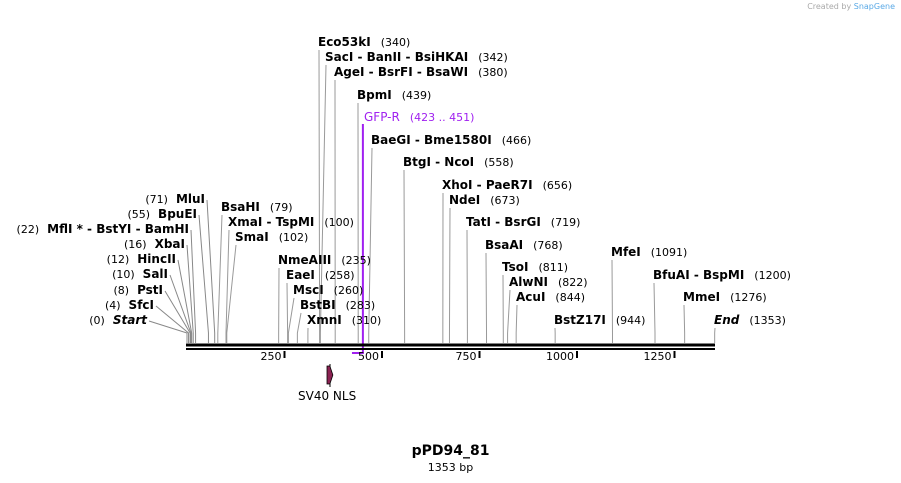 The width and height of the screenshot is (901, 483). I want to click on site-name: TatI - BsrGI, so click(503, 222).